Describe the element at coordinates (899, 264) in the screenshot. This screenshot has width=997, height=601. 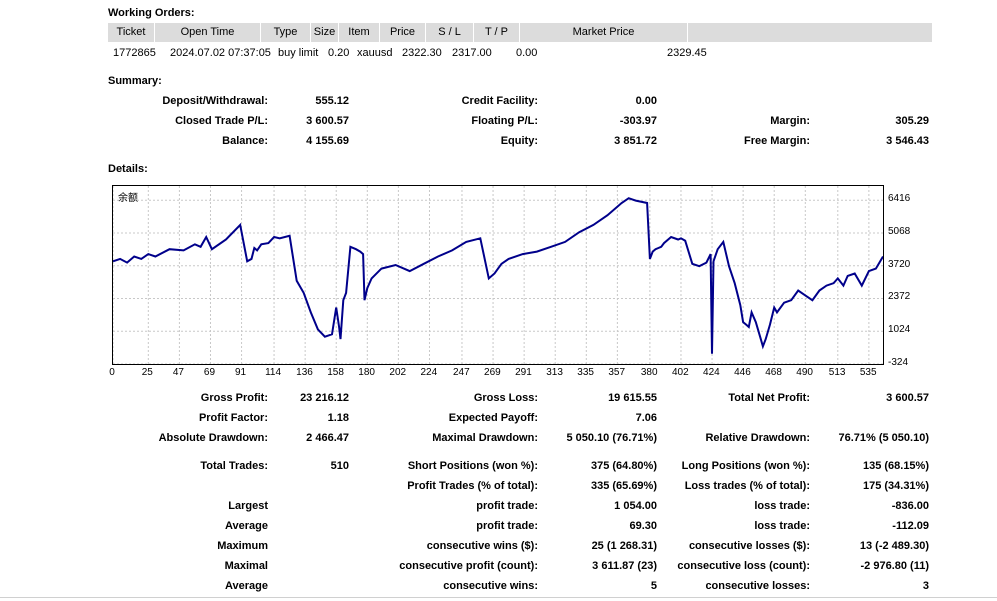
I see `y-tick-label: 3720` at that location.